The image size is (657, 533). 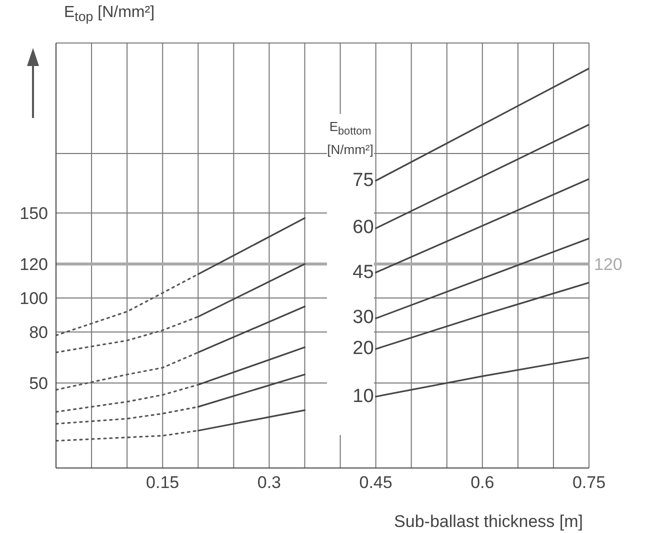 What do you see at coordinates (109, 14) in the screenshot?
I see `y-axis-title: E$_{top}$ [N/mm²]` at bounding box center [109, 14].